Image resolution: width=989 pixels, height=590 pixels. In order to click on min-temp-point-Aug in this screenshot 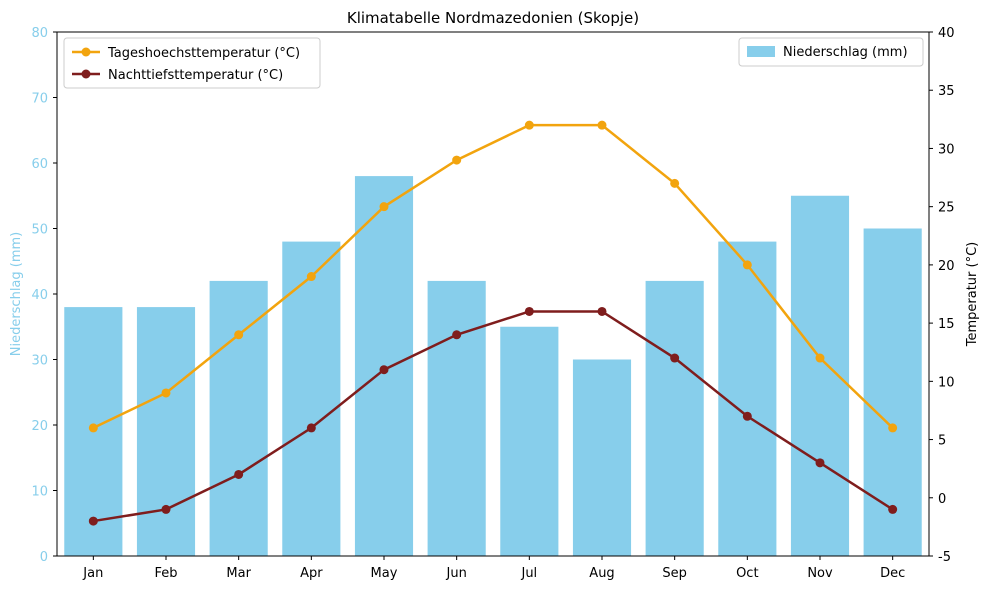, I will do `click(602, 311)`.